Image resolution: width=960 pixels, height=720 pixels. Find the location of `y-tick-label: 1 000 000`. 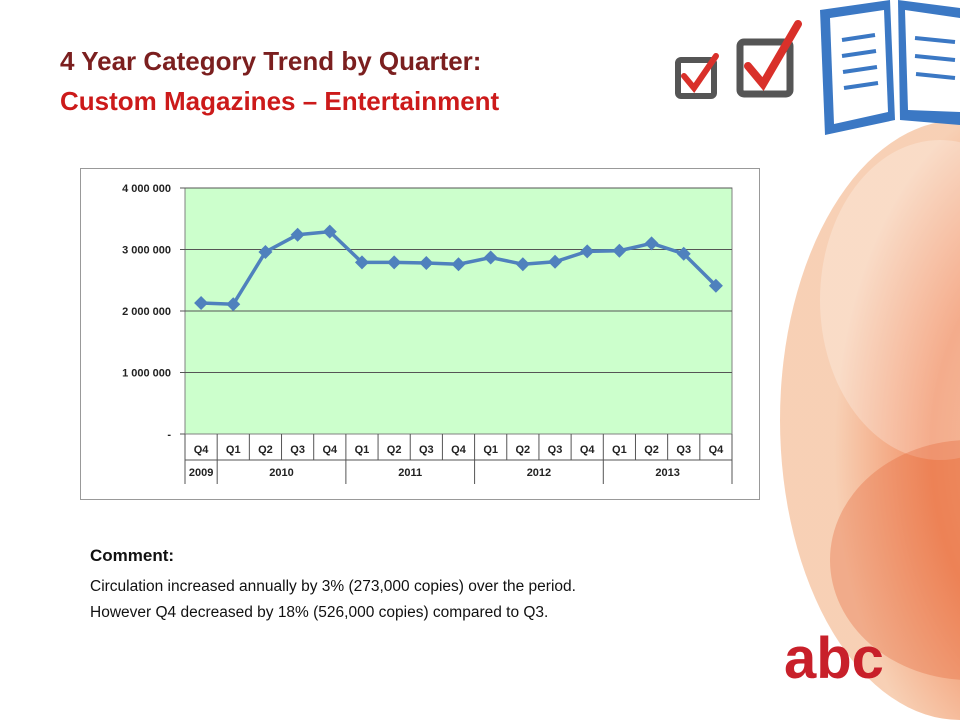

y-tick-label: 1 000 000 is located at coordinates (146, 374).